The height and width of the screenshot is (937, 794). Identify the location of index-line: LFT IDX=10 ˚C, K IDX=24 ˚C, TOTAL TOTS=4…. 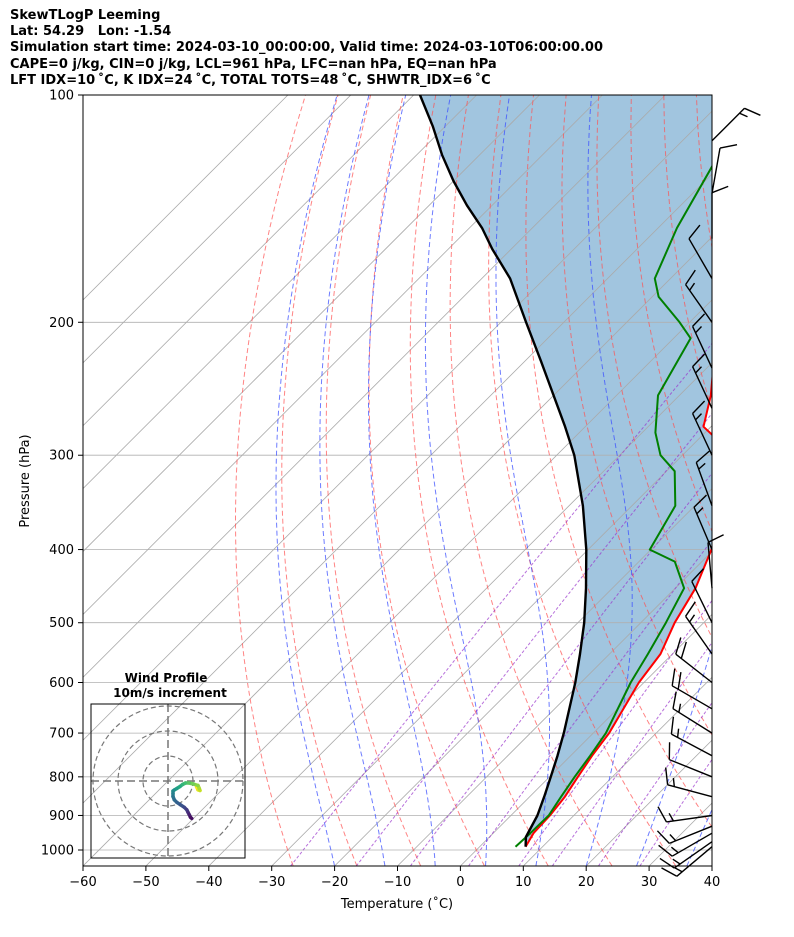
(250, 80).